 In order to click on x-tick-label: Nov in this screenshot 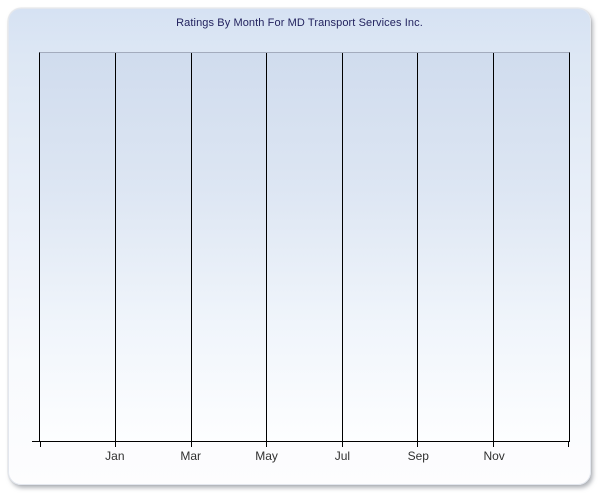, I will do `click(494, 456)`.